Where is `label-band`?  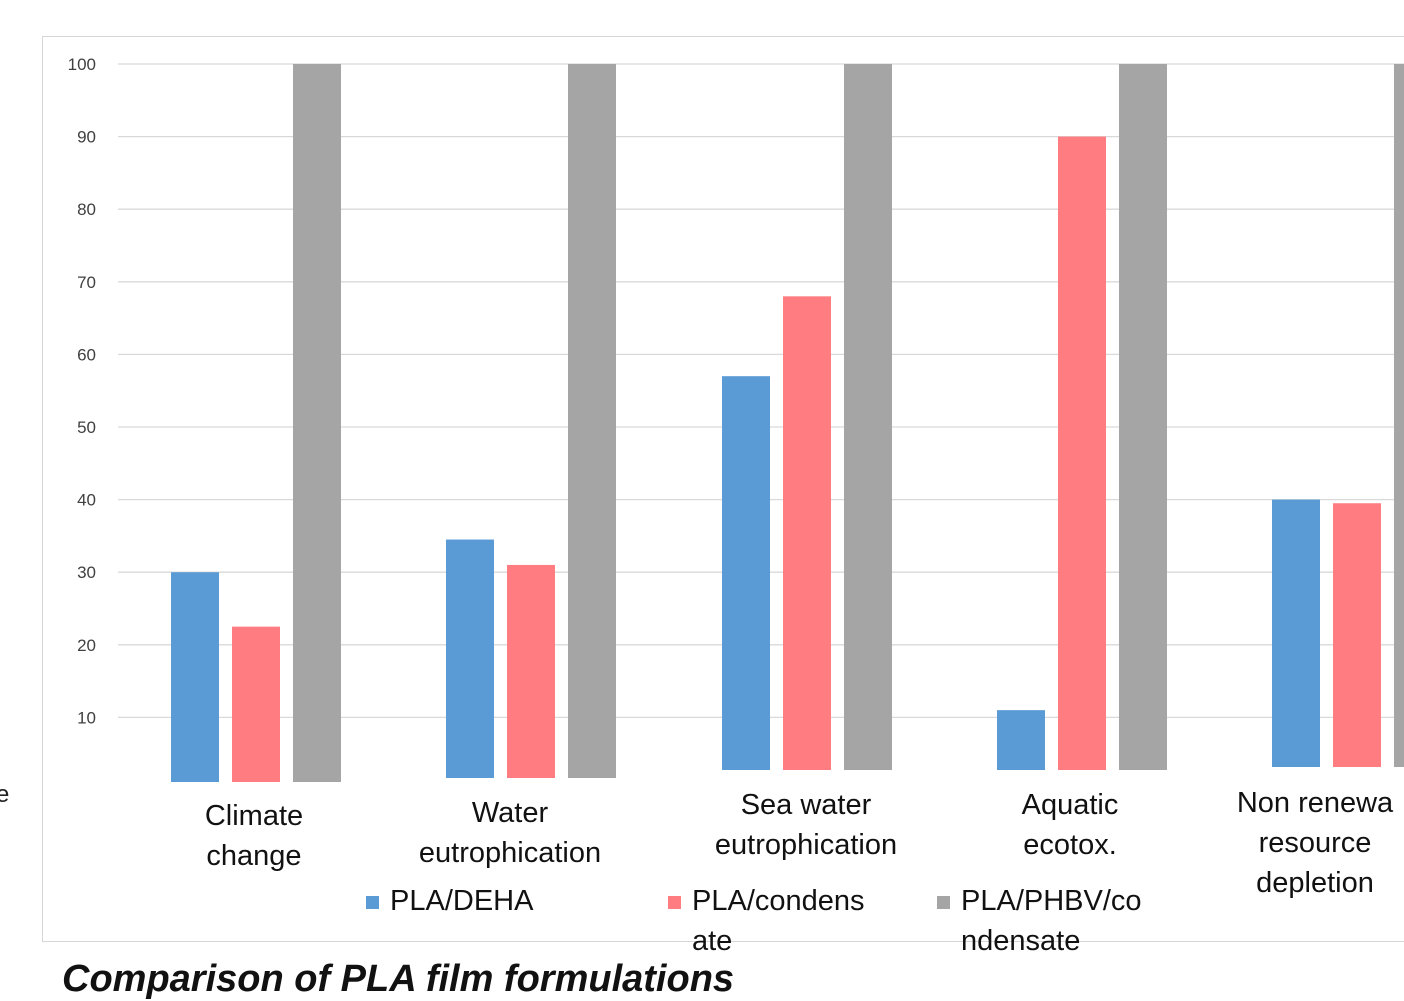
label-band is located at coordinates (724, 836).